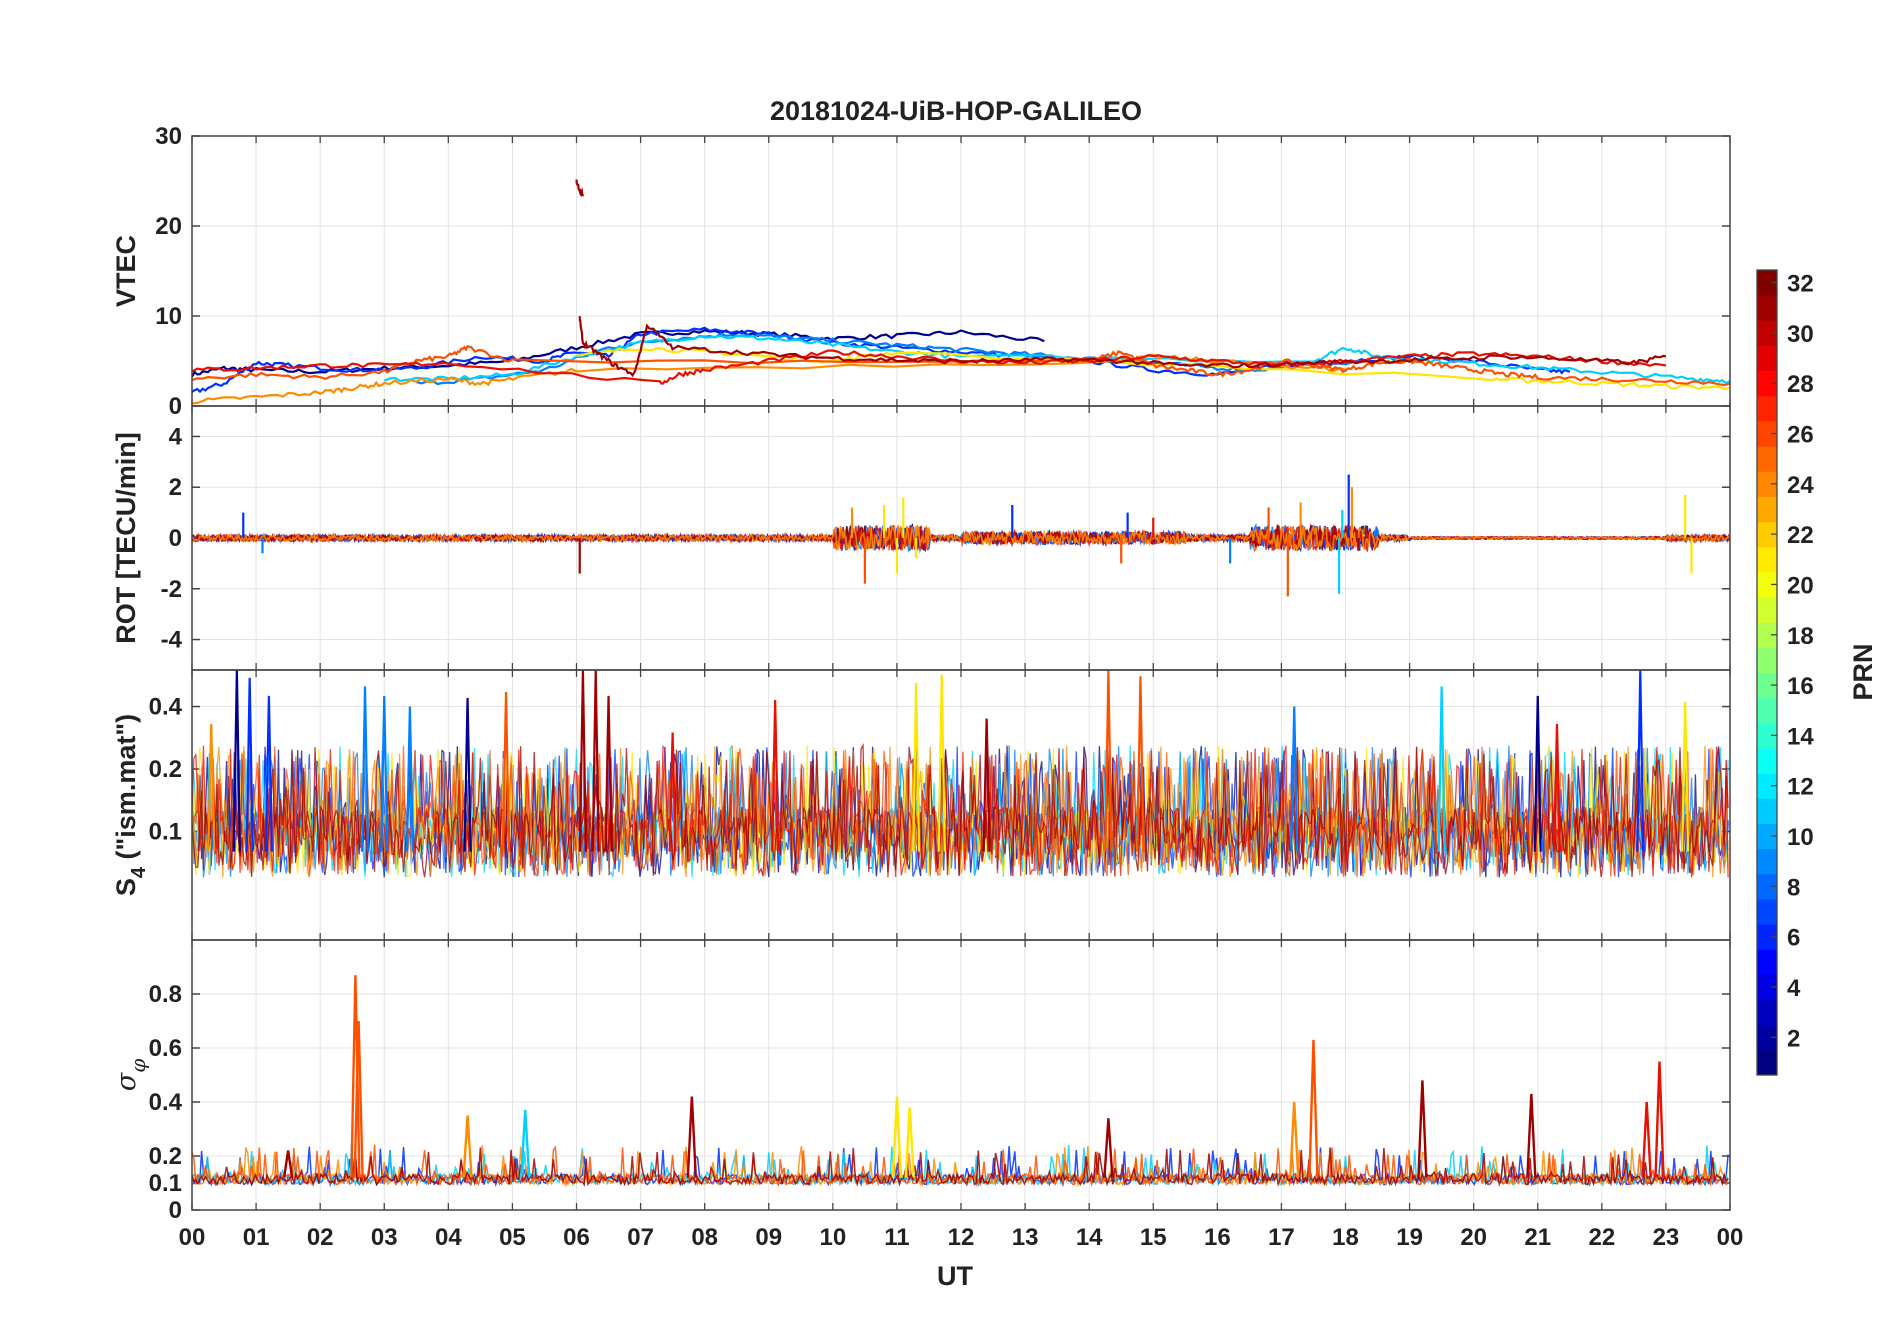 The image size is (1902, 1330). Describe the element at coordinates (1800, 284) in the screenshot. I see `colorbar-tick-label: 32` at that location.